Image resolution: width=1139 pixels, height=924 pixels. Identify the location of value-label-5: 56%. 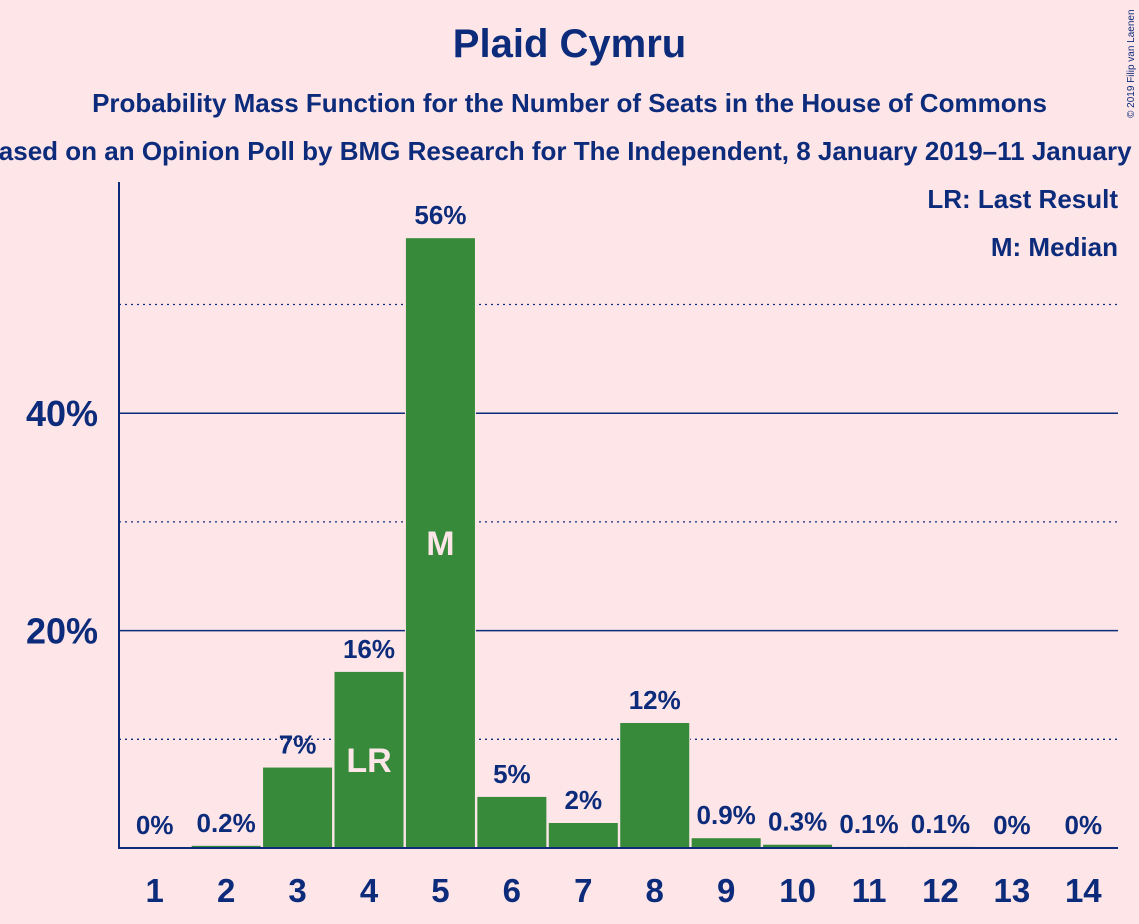
(440, 215).